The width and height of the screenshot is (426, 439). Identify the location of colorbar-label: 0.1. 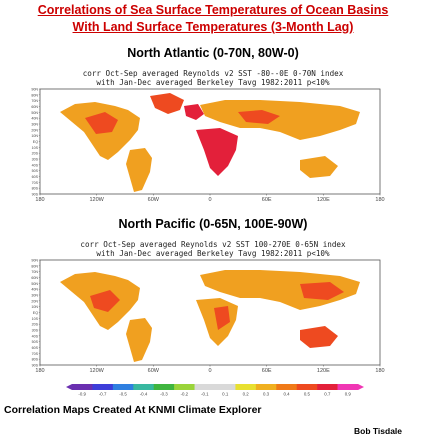
(225, 394).